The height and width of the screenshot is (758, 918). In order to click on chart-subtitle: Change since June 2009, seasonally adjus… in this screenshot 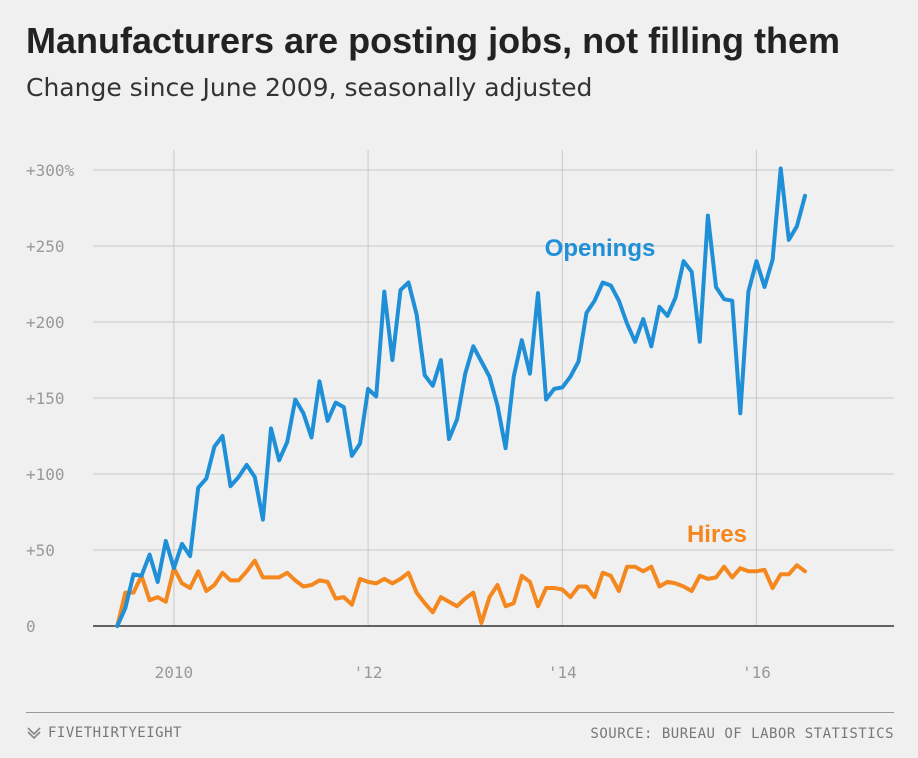, I will do `click(309, 87)`.